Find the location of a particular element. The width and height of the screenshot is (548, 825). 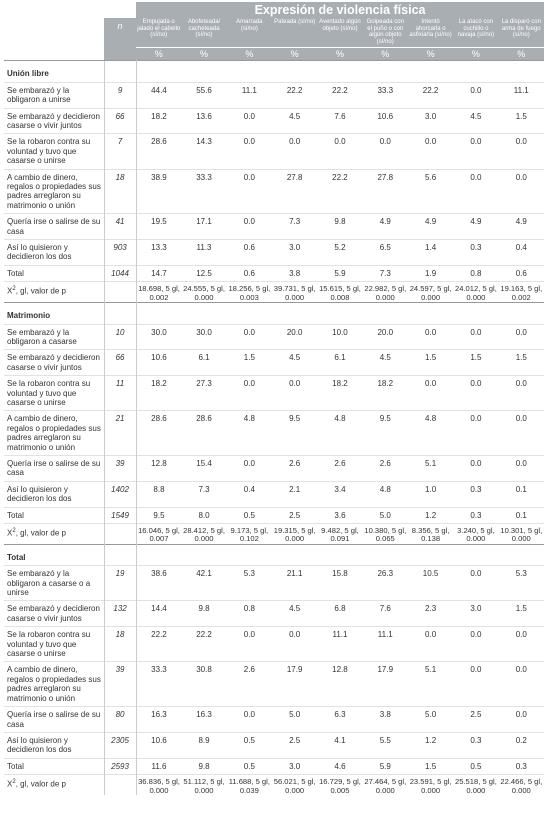

n-cell: 9 is located at coordinates (120, 95).